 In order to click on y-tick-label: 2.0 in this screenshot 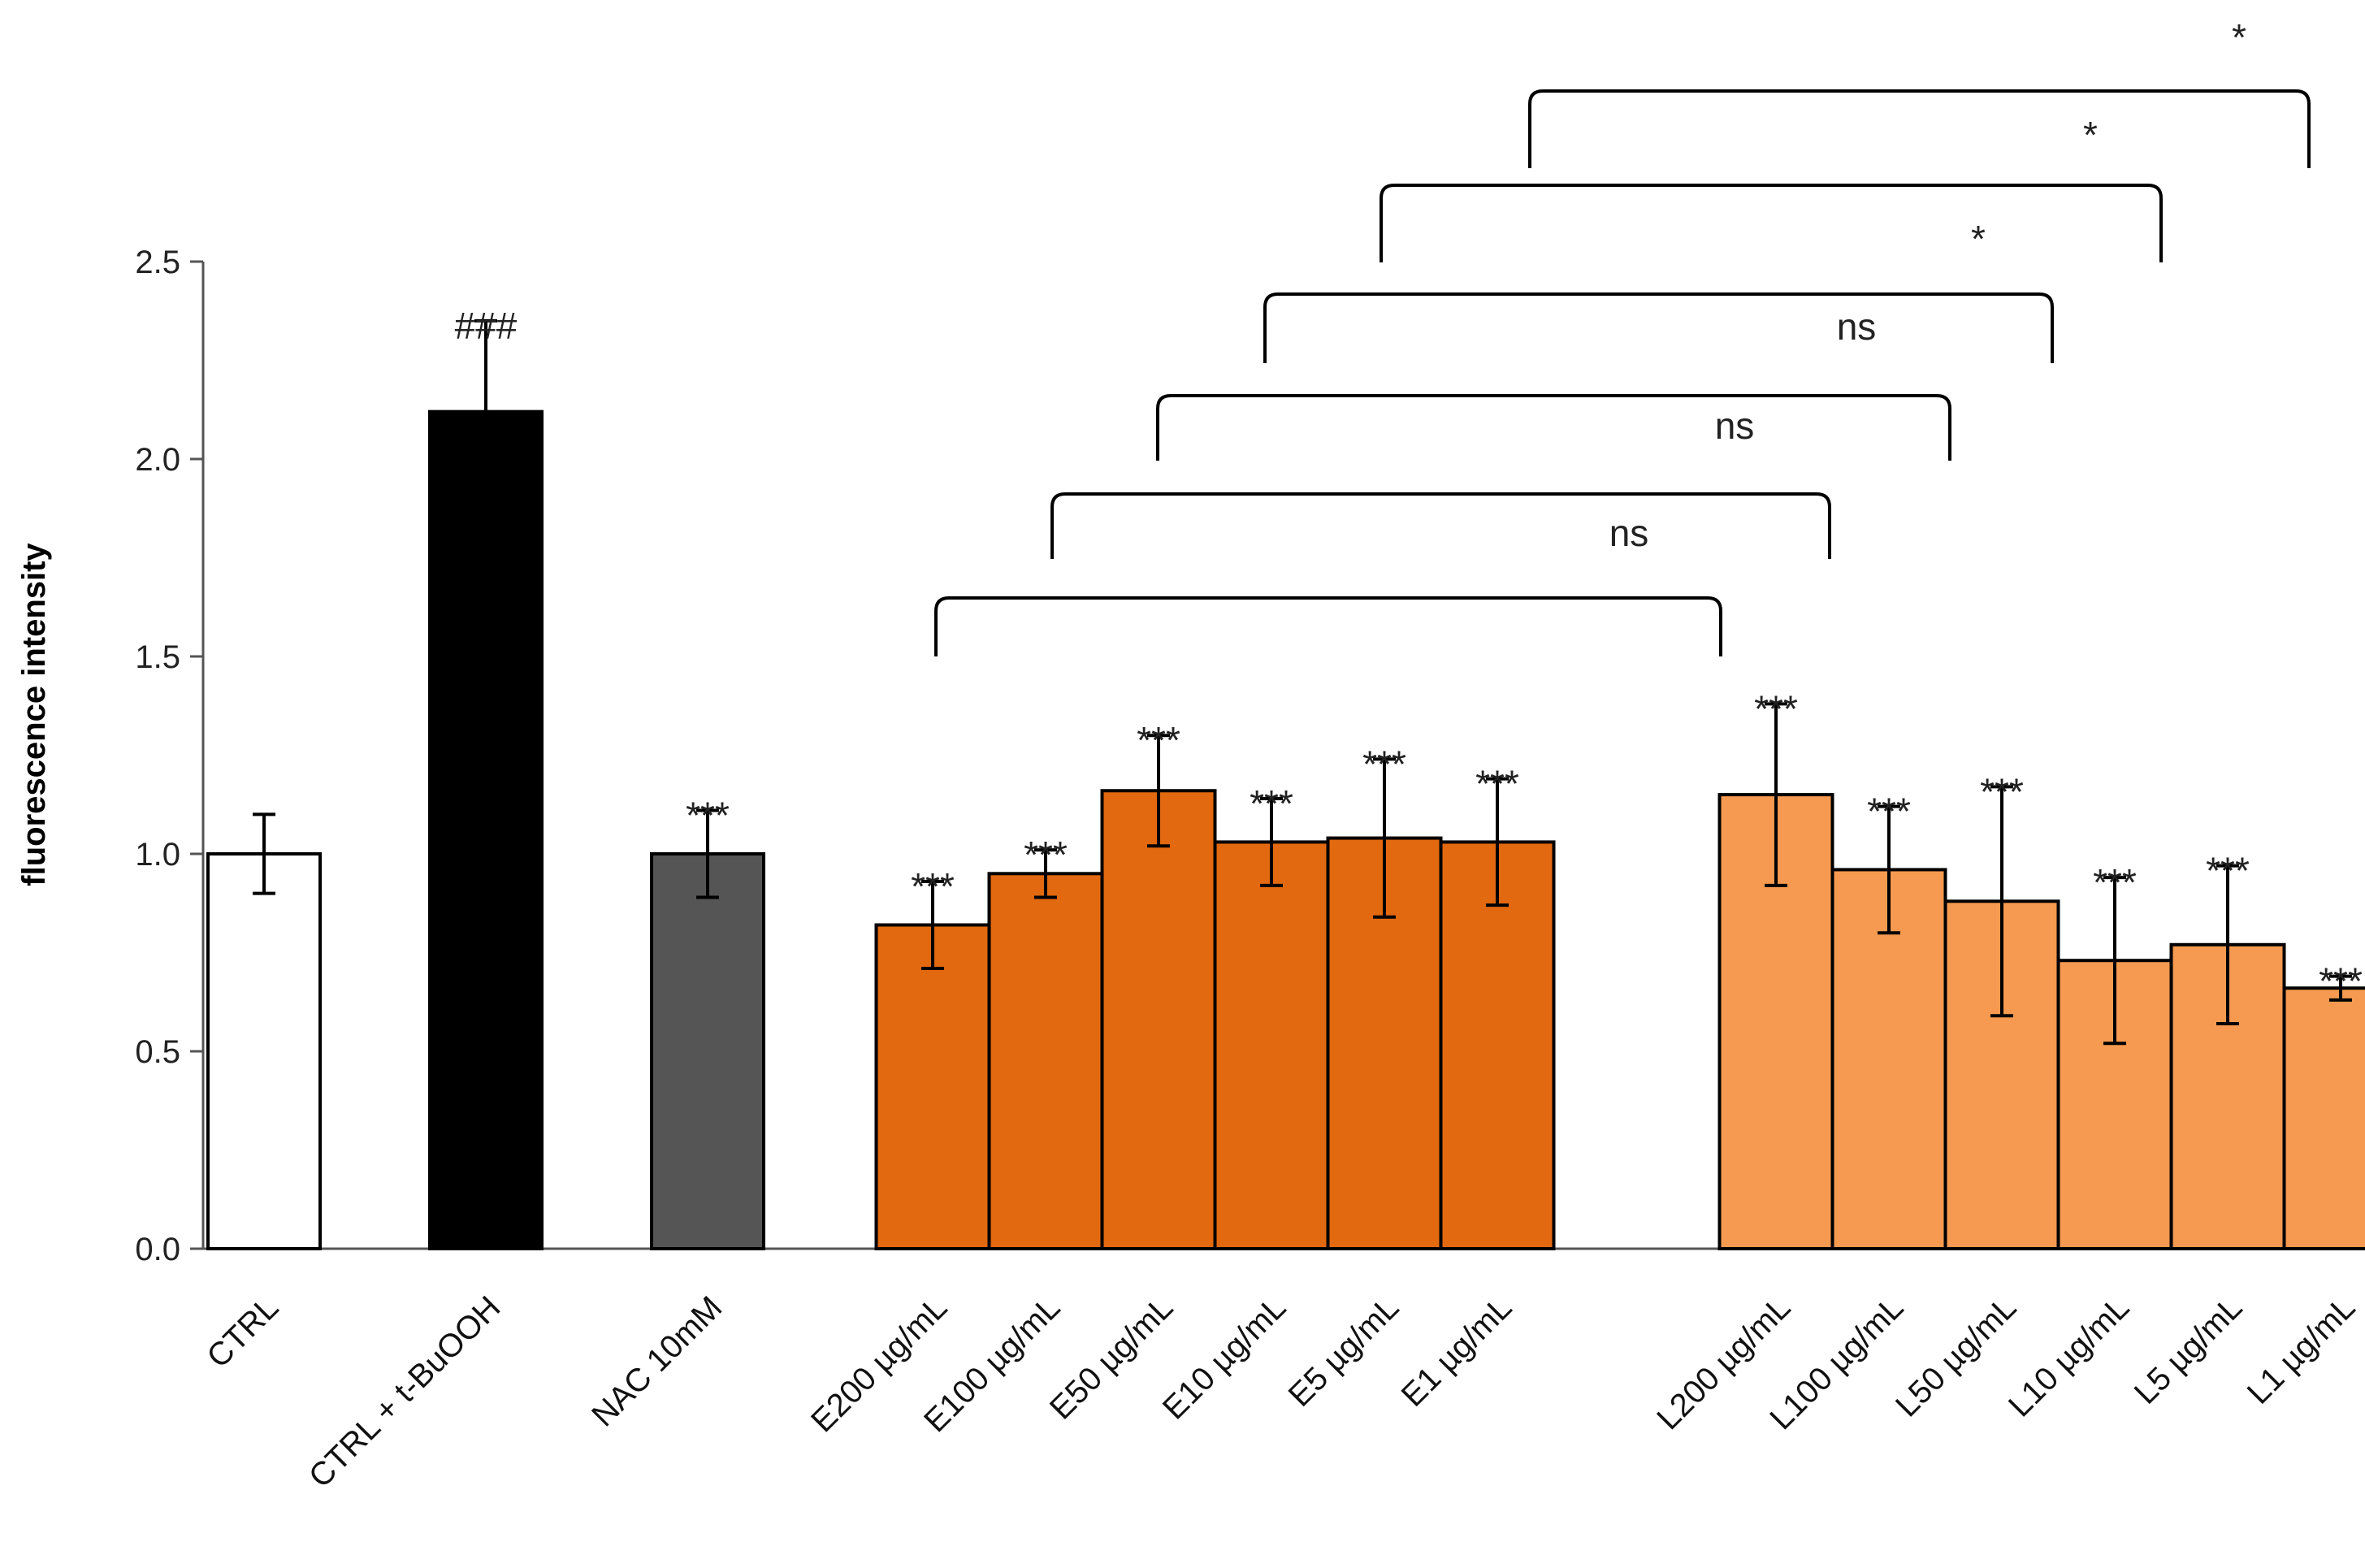, I will do `click(157, 460)`.